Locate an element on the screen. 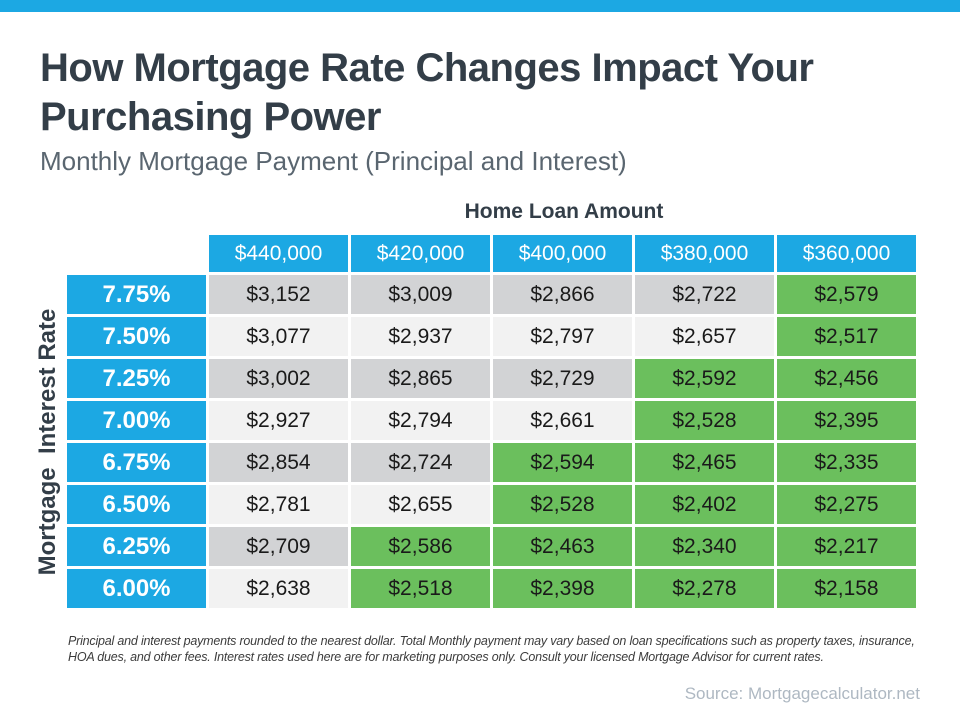 This screenshot has height=720, width=960. payment-cell: $2,594 is located at coordinates (562, 462).